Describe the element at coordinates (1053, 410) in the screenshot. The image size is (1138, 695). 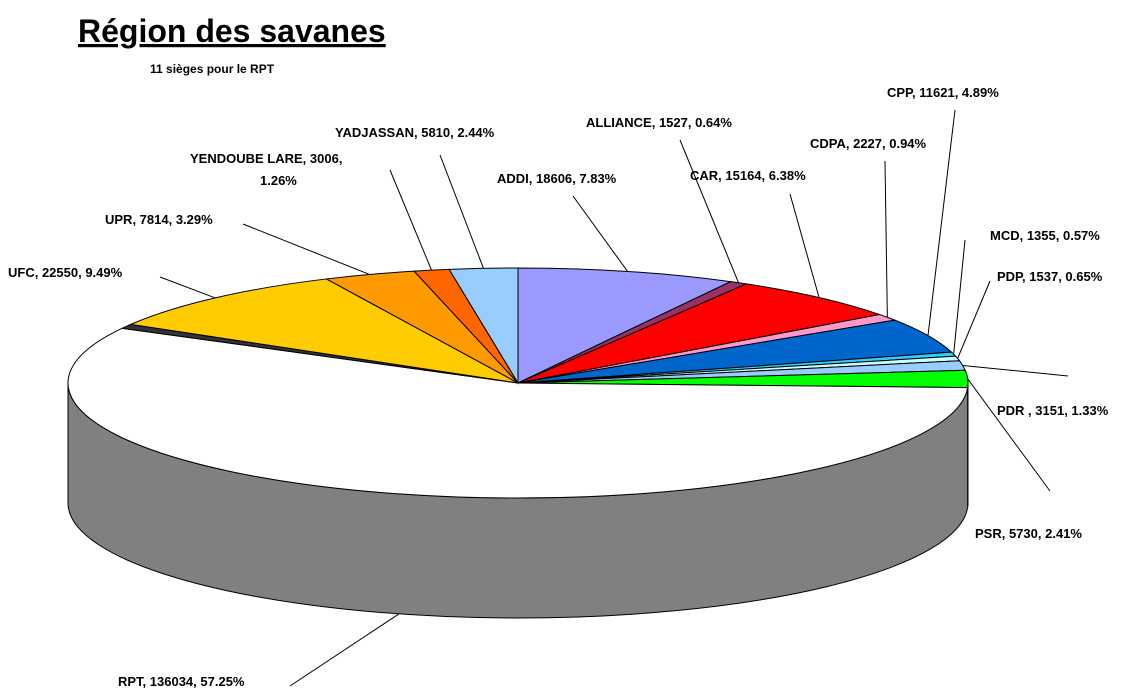
I see `data-label: PDR , 3151, 1.33%` at that location.